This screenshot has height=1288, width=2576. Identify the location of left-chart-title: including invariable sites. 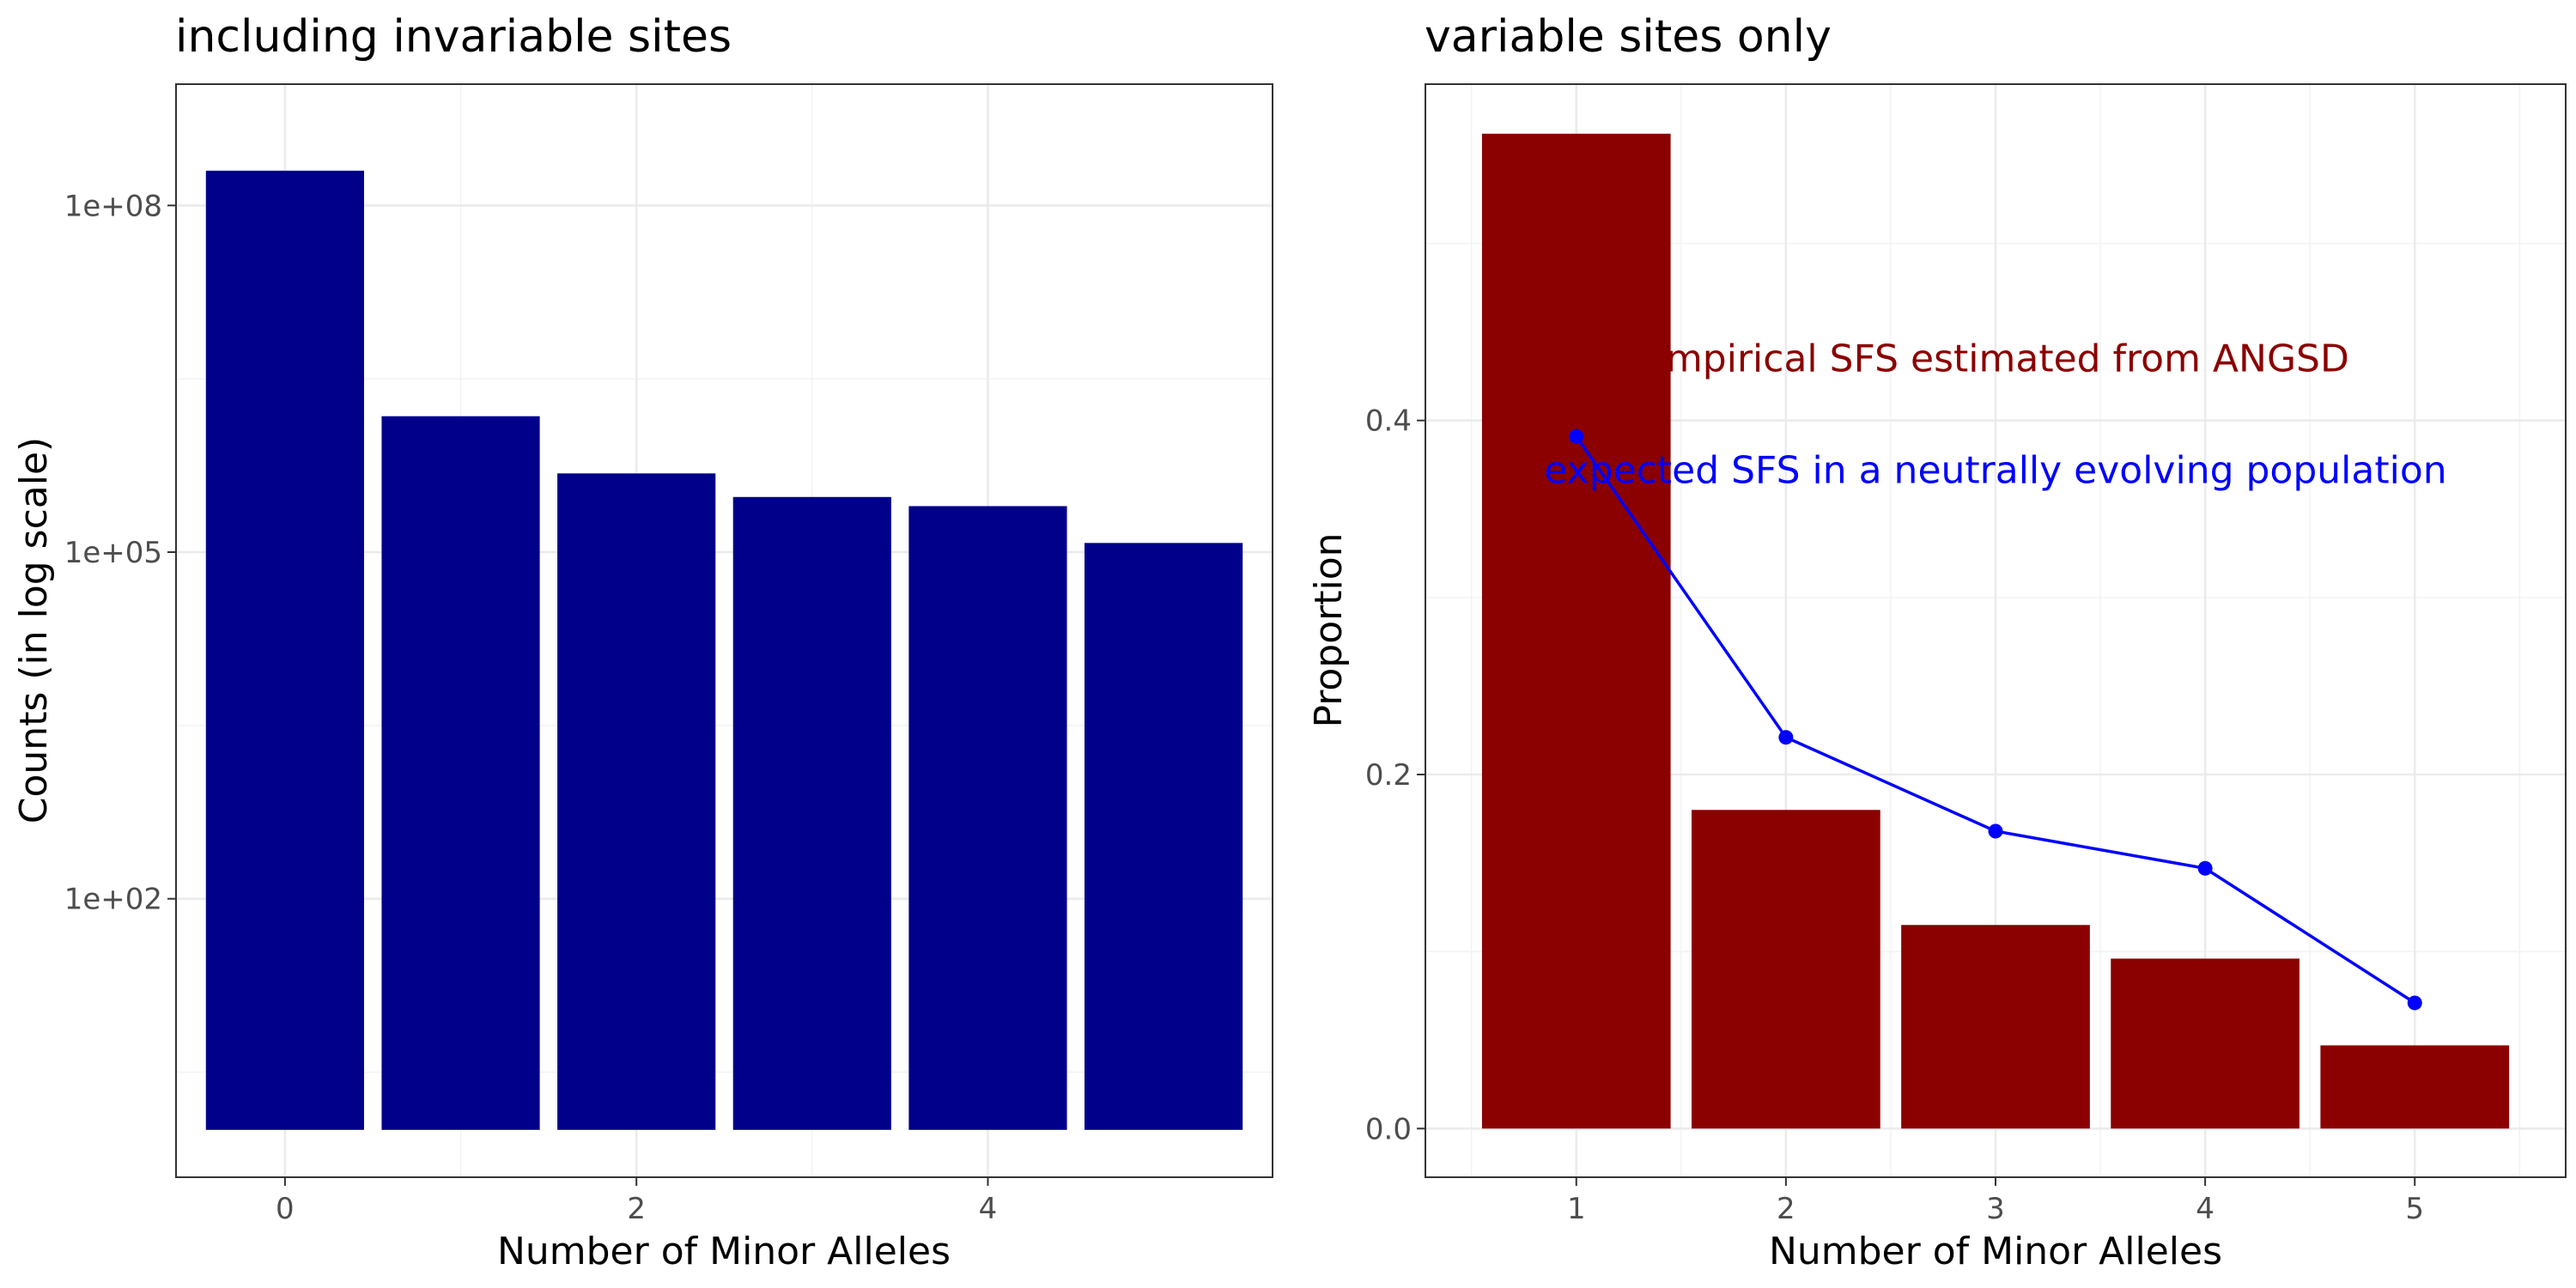
(453, 37).